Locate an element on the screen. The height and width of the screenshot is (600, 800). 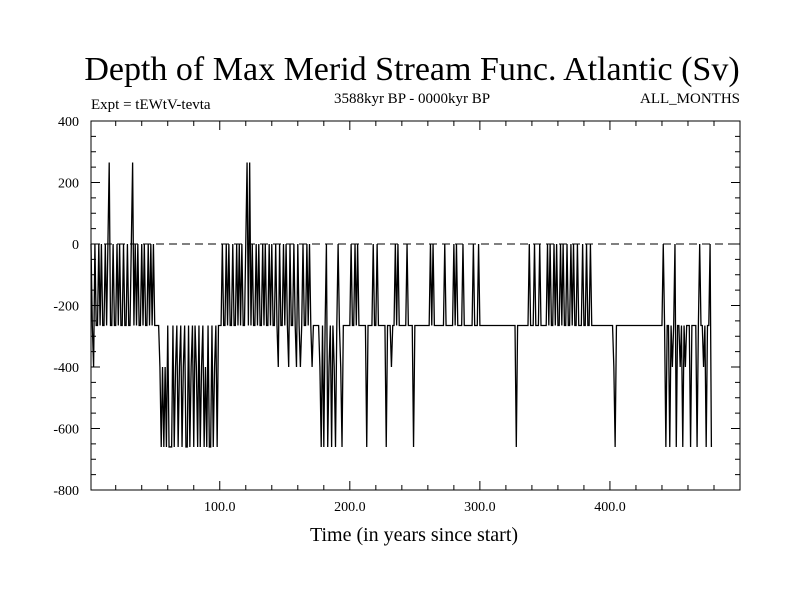
y-tick-label: 200 is located at coordinates (68, 184).